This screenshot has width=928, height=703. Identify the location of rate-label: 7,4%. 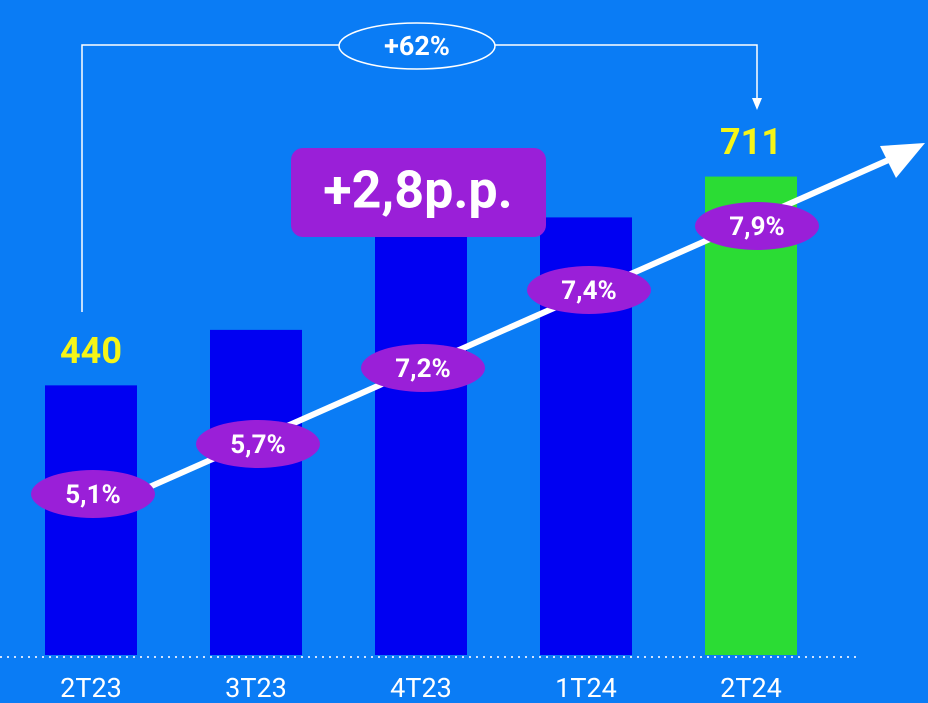
(588, 291).